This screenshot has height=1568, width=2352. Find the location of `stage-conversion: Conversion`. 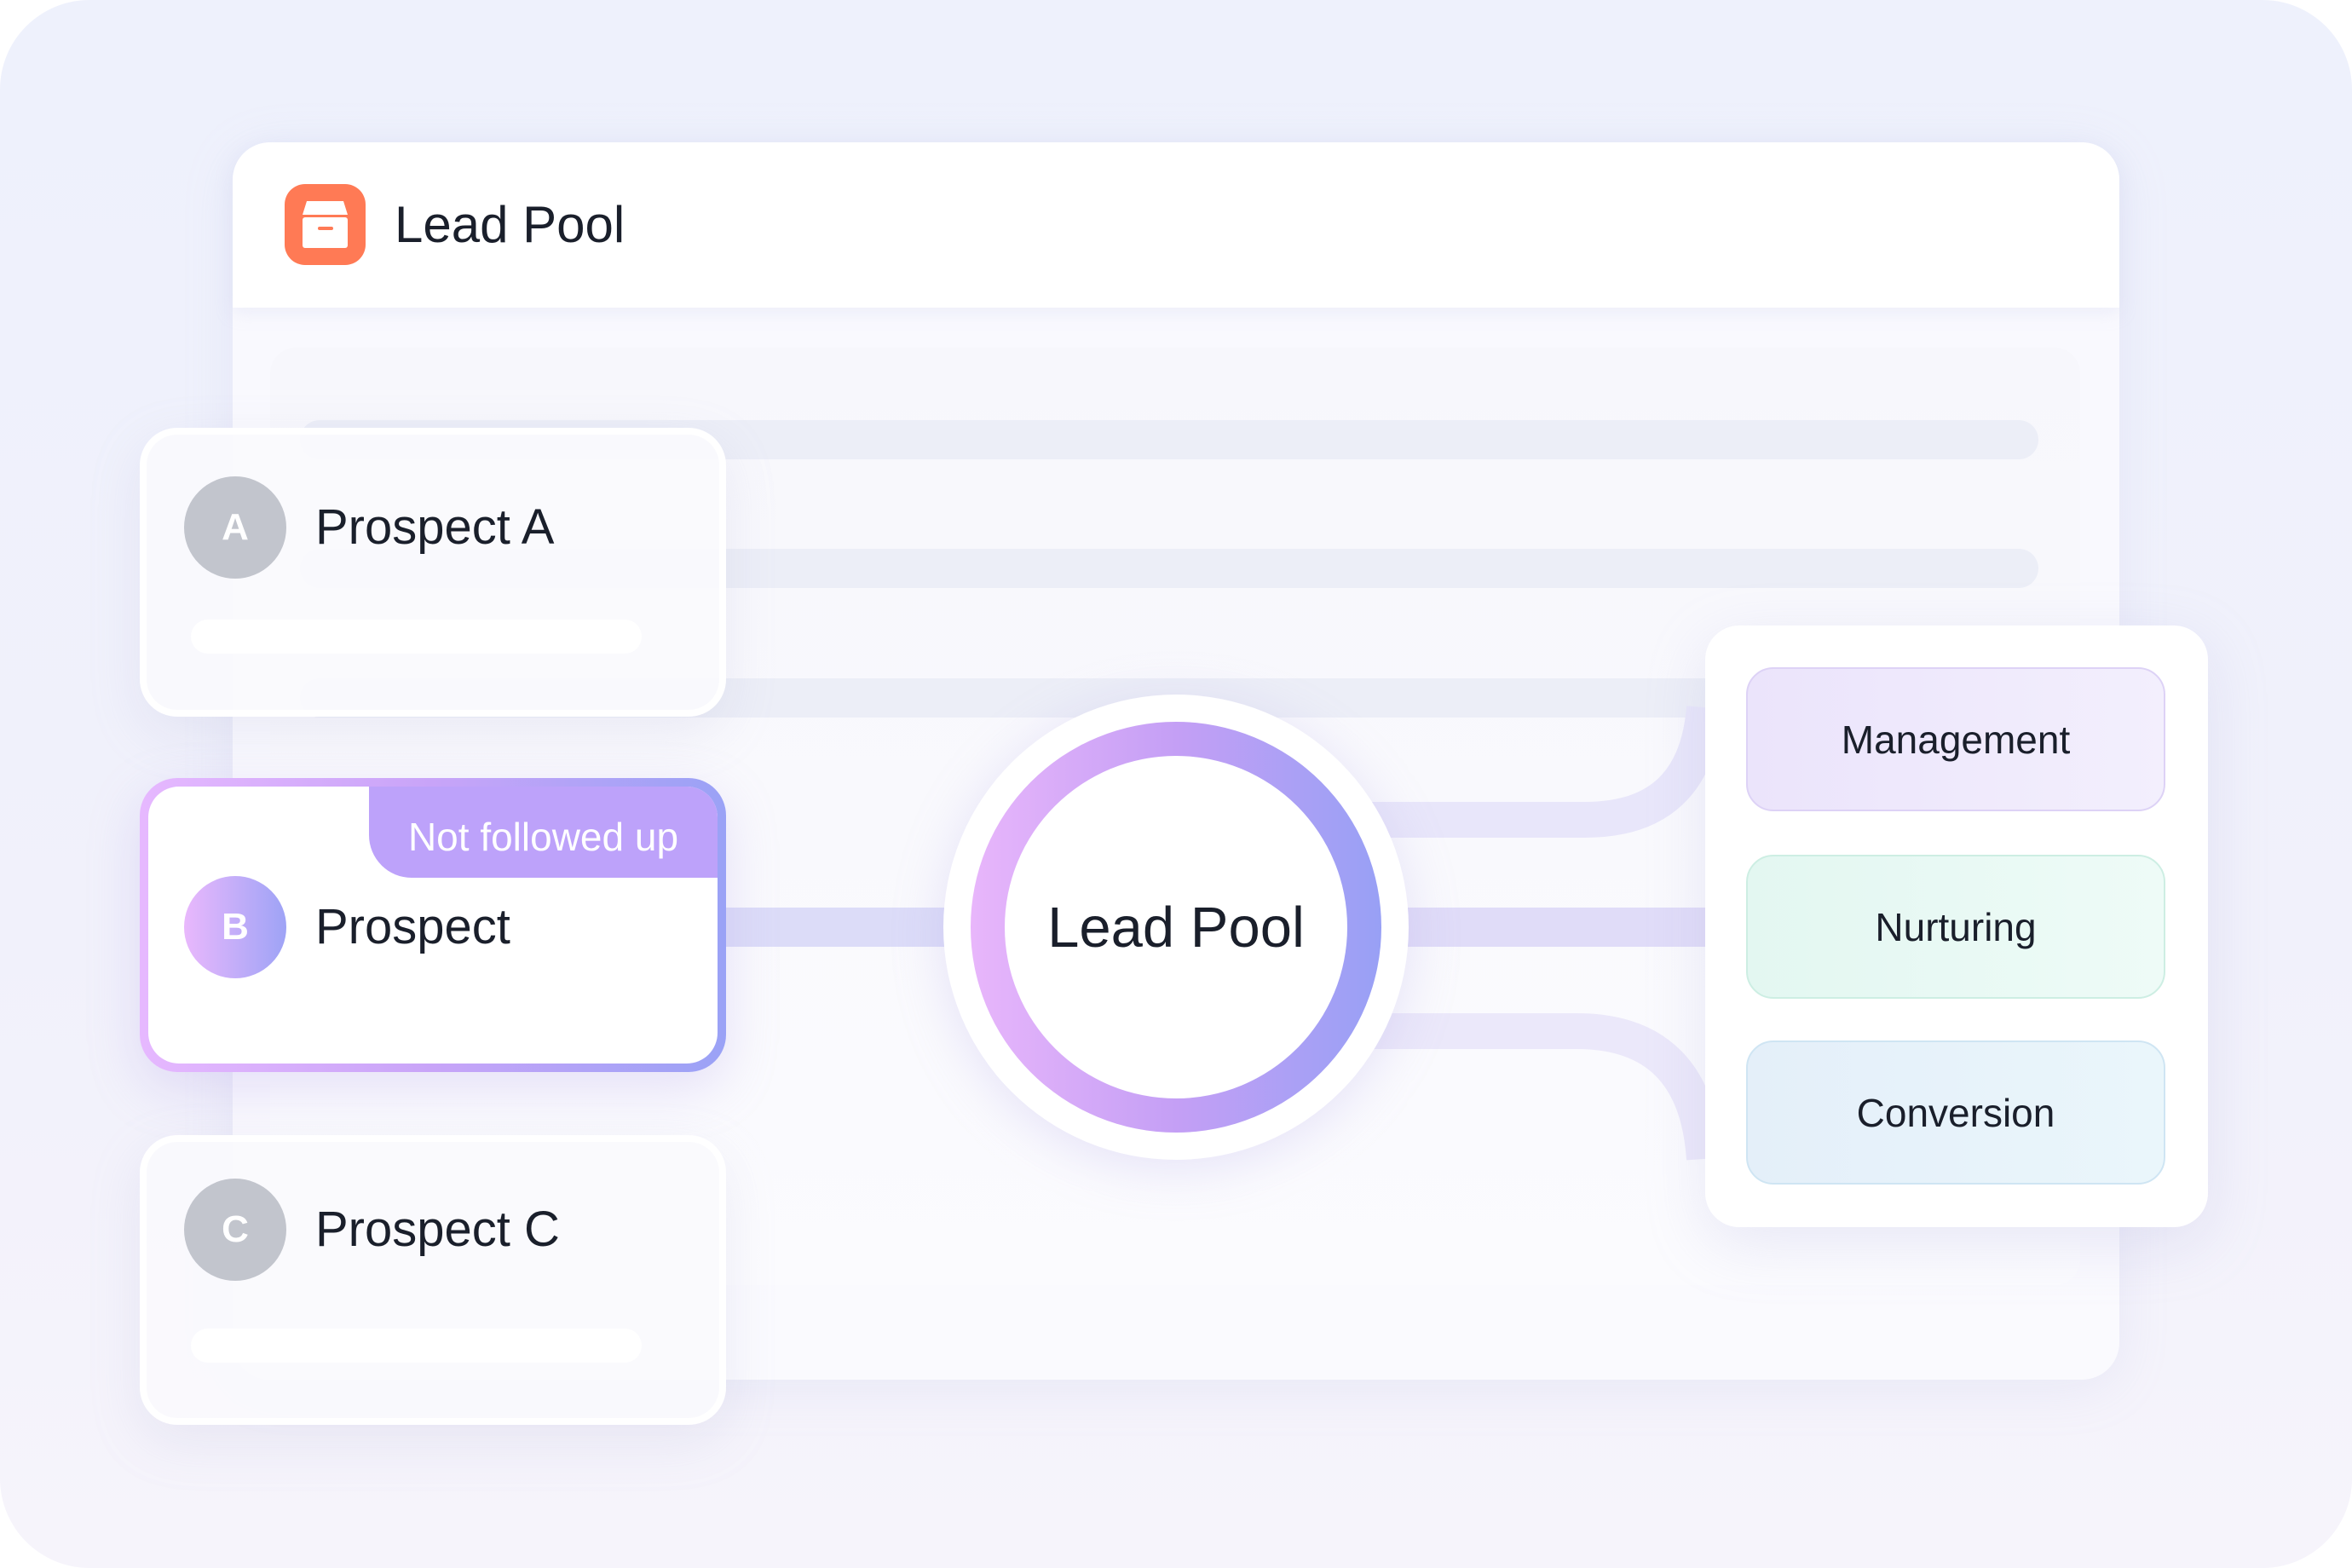

stage-conversion: Conversion is located at coordinates (1955, 1113).